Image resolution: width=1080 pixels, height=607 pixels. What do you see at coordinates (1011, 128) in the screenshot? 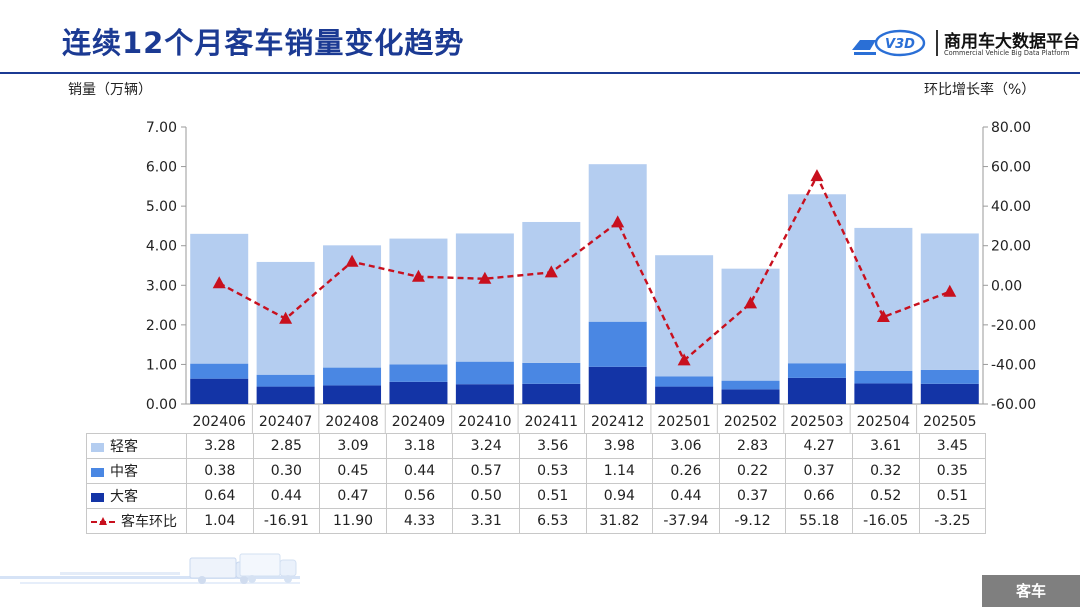
I see `y2-tick-label: 80.00` at bounding box center [1011, 128].